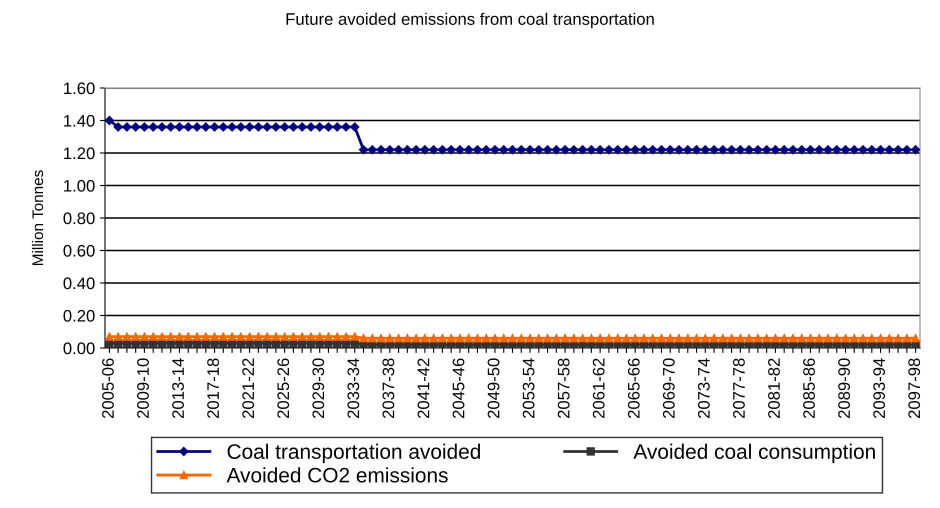 The height and width of the screenshot is (508, 940). What do you see at coordinates (844, 388) in the screenshot?
I see `x-tick-label: 2089-90` at bounding box center [844, 388].